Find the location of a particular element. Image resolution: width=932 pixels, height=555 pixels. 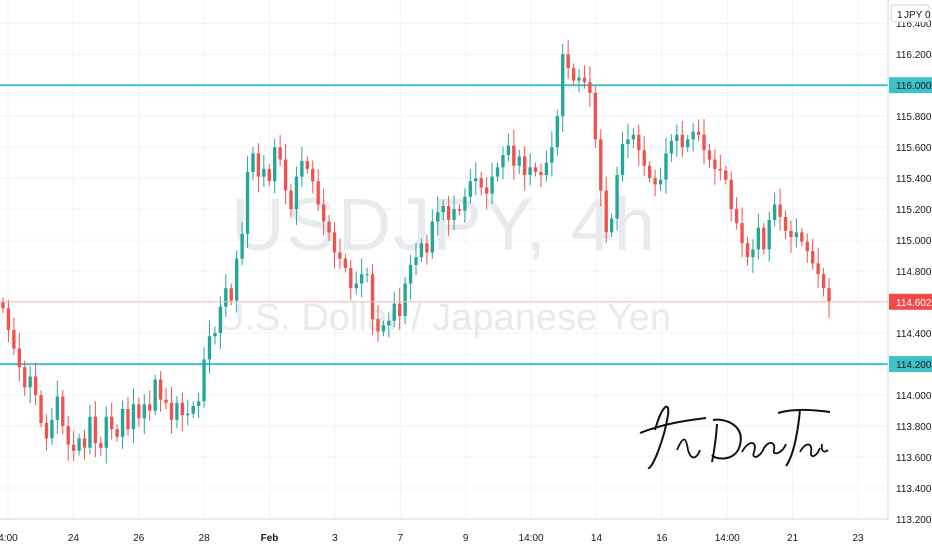

y-tick-label: 114.400 is located at coordinates (914, 334).